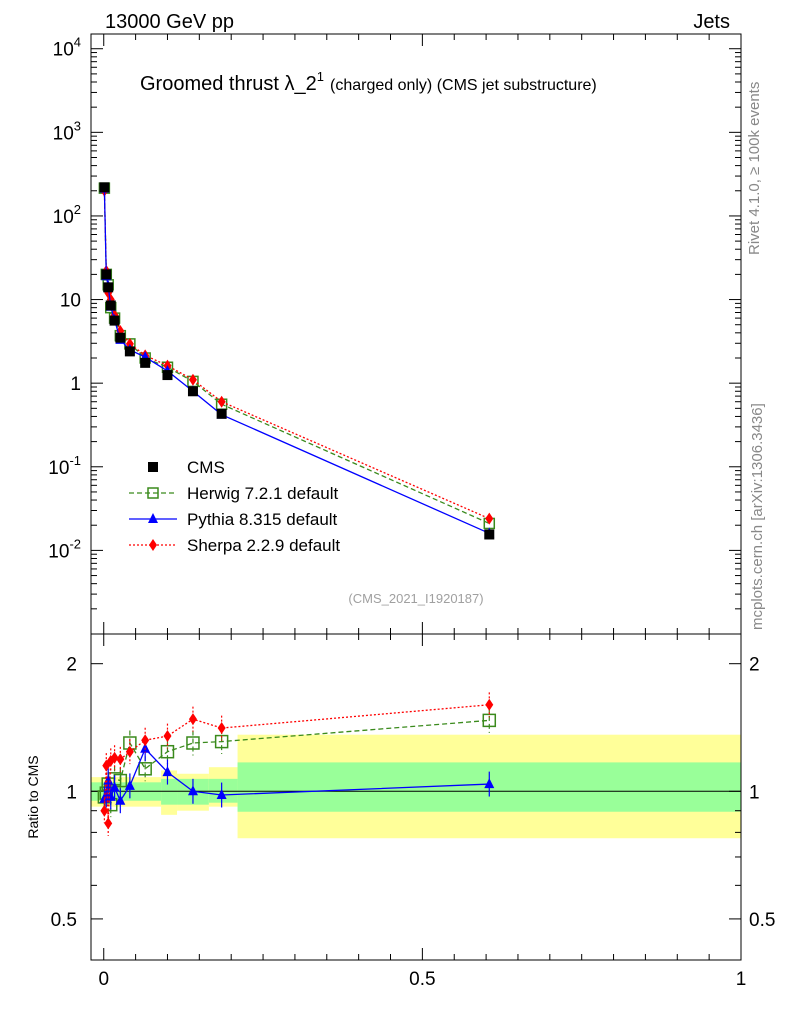 This screenshot has height=1024, width=786. What do you see at coordinates (153, 467) in the screenshot?
I see `legend-cms-marker` at bounding box center [153, 467].